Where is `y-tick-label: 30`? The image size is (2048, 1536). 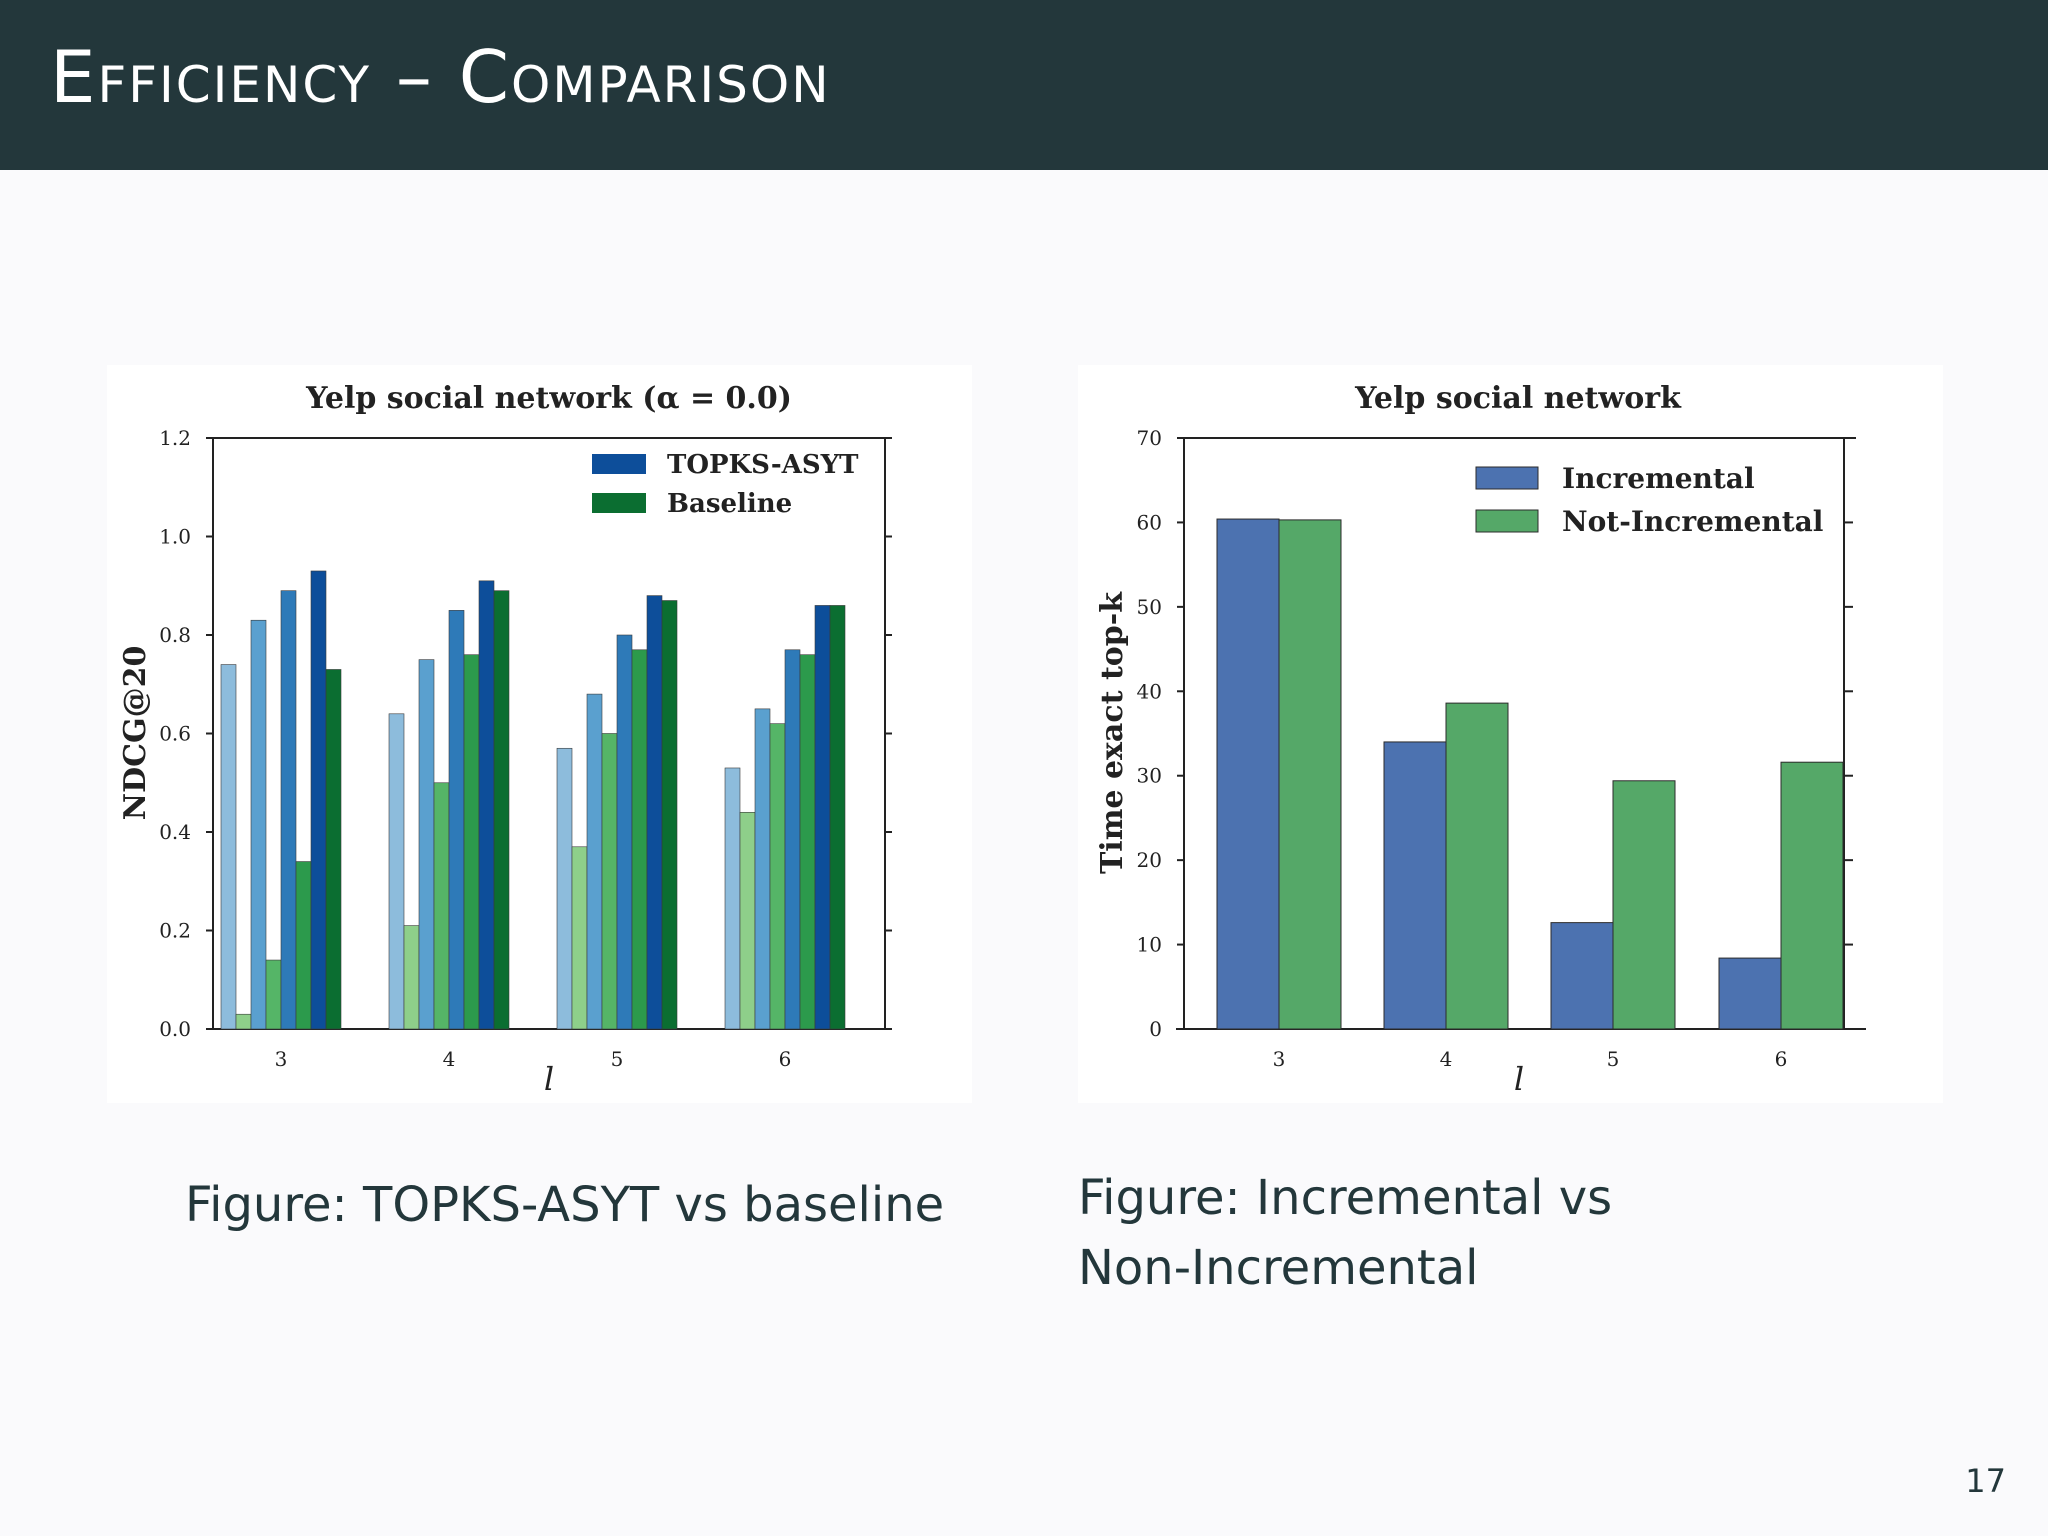
y-tick-label: 30 is located at coordinates (1149, 776).